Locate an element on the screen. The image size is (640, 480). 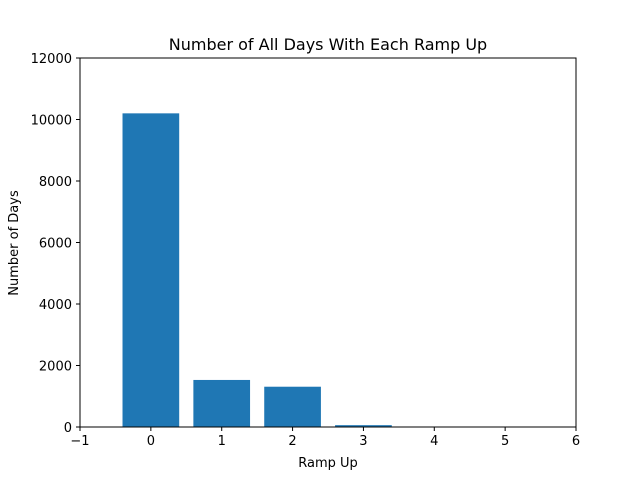
y-tick-label: 10000 is located at coordinates (51, 121).